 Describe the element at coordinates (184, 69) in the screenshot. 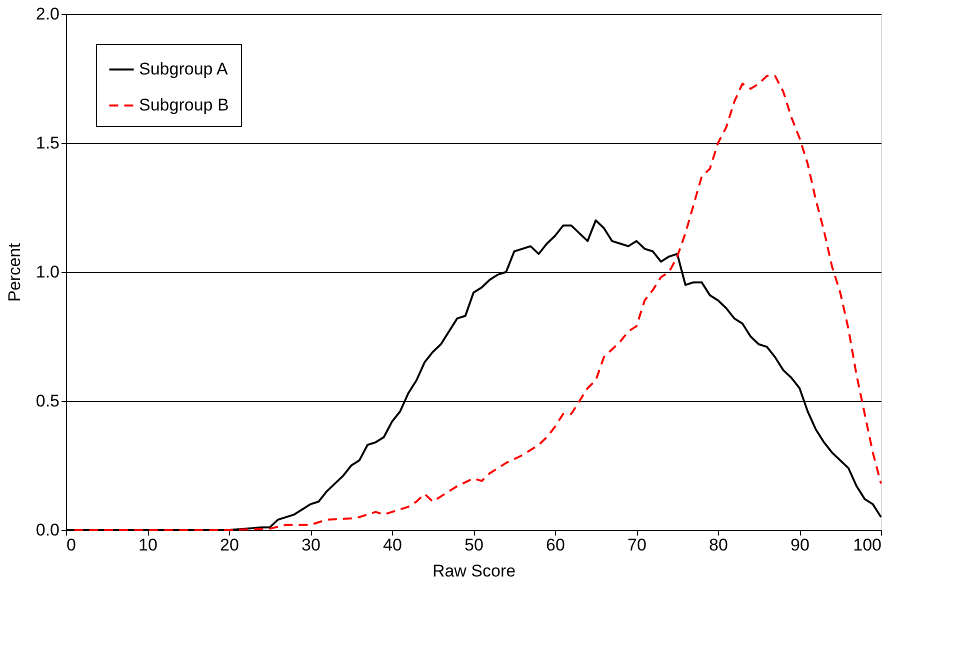

I see `legend-label: Subgroup A` at that location.